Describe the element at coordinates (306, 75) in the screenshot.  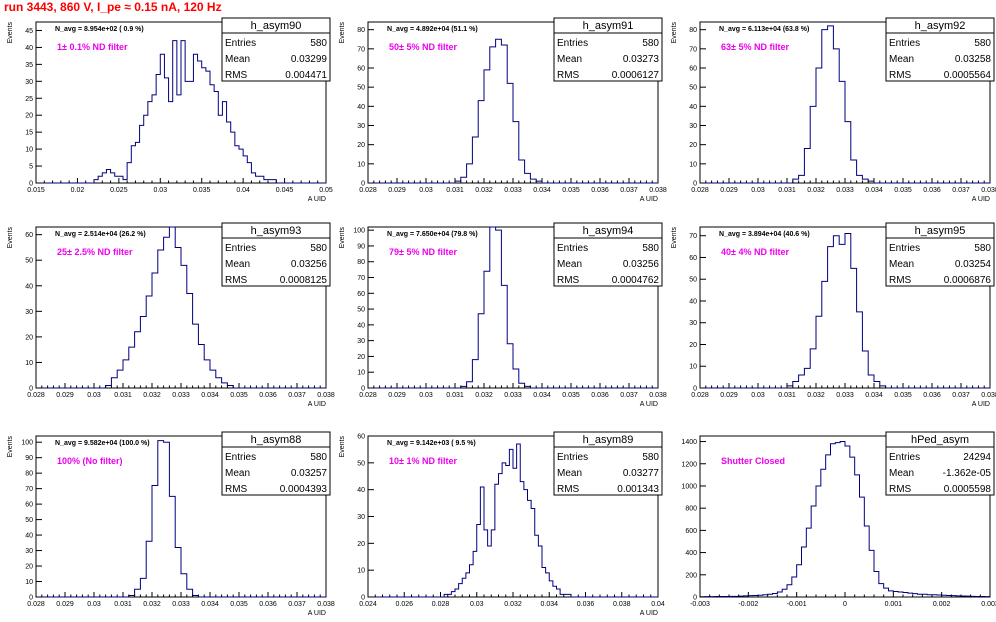
I see `stats-rms-value: 0.004471` at that location.